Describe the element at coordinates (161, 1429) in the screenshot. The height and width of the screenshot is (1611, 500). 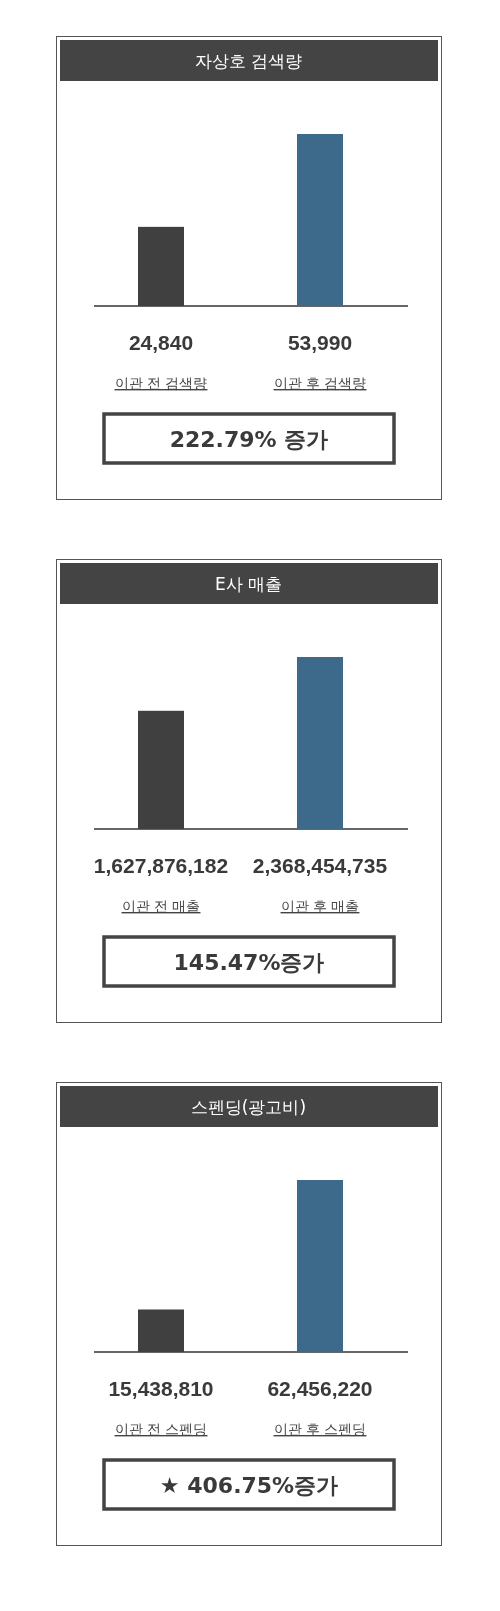
I see `x-tick-label: 이관 전 스펜딩` at that location.